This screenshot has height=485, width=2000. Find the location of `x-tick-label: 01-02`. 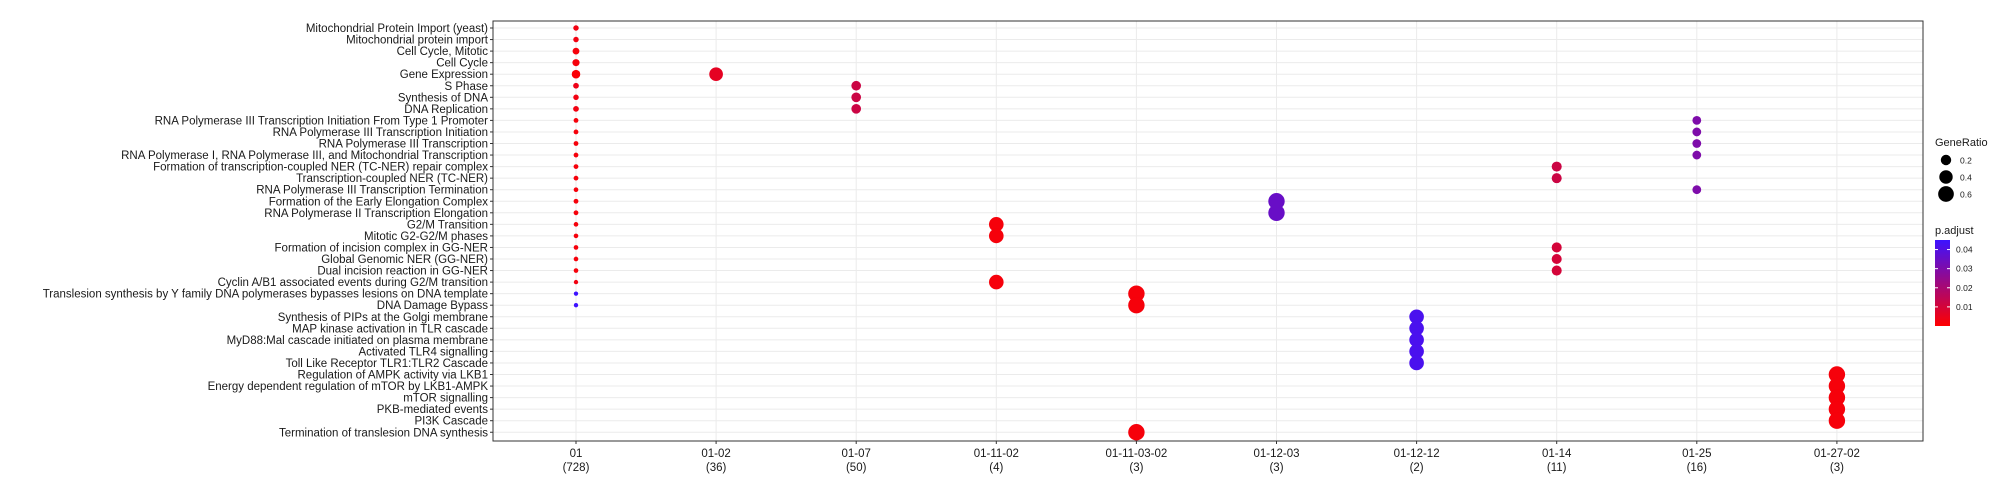

x-tick-label: 01-02 is located at coordinates (715, 454).